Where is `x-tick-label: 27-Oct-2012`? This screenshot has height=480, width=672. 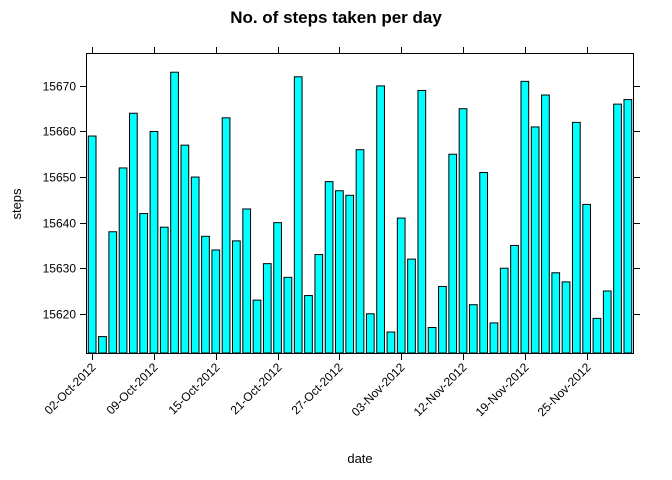 x-tick-label: 27-Oct-2012 is located at coordinates (317, 388).